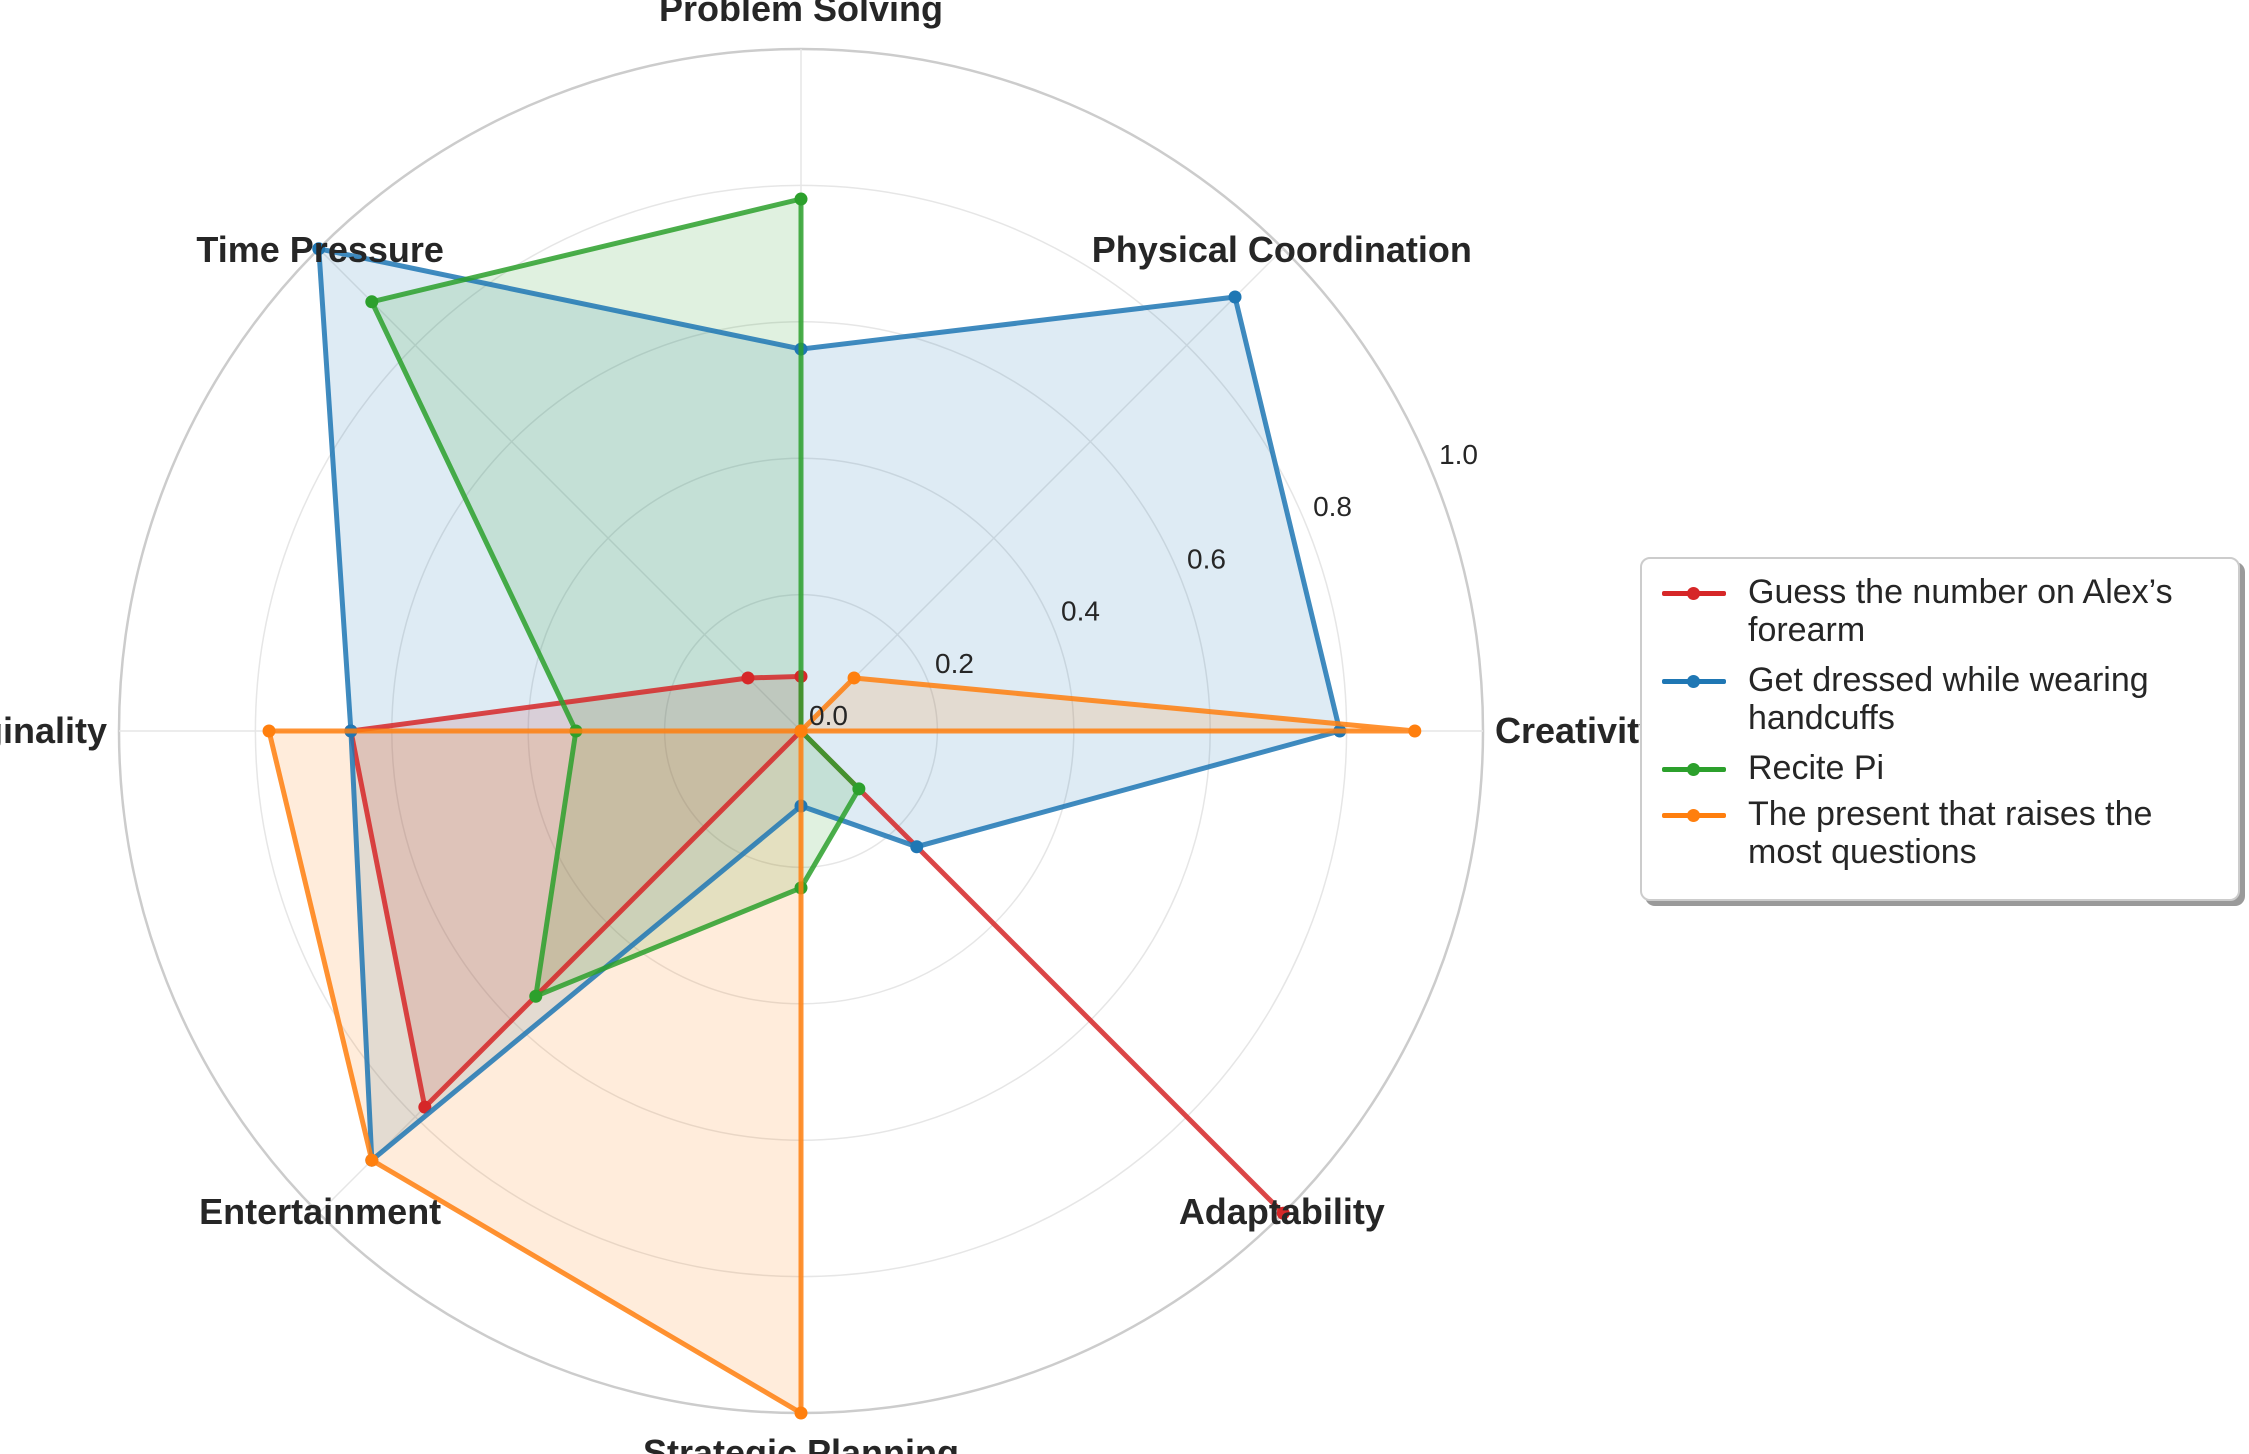 The image size is (2249, 1454). Describe the element at coordinates (1080, 611) in the screenshot. I see `r-tick-label: 0.4` at that location.